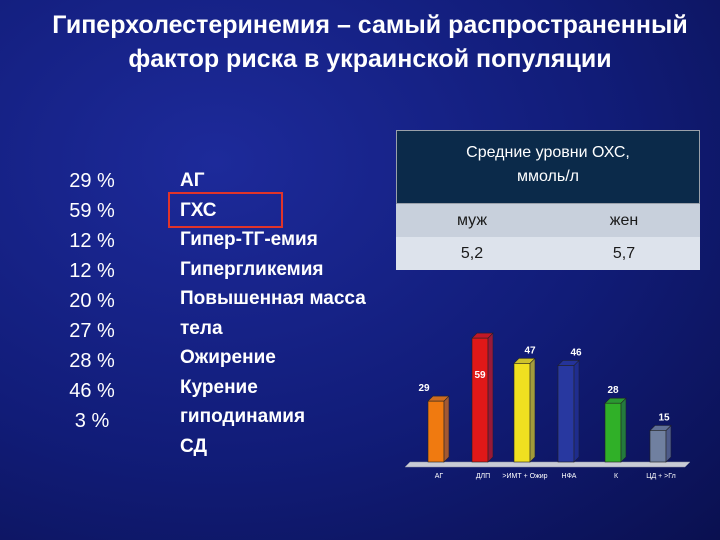  I want to click on table-value-male: 5,2, so click(472, 253).